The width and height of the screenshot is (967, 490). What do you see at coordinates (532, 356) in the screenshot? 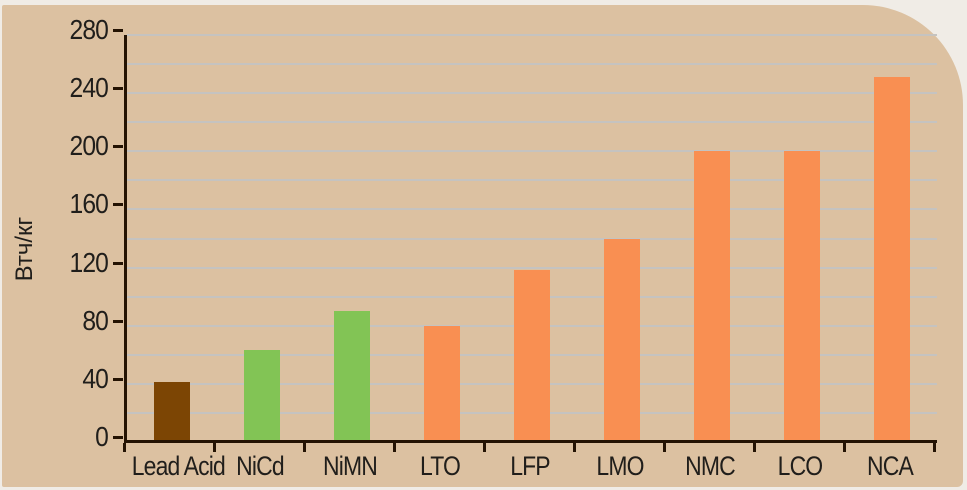
I see `bar-lfp` at bounding box center [532, 356].